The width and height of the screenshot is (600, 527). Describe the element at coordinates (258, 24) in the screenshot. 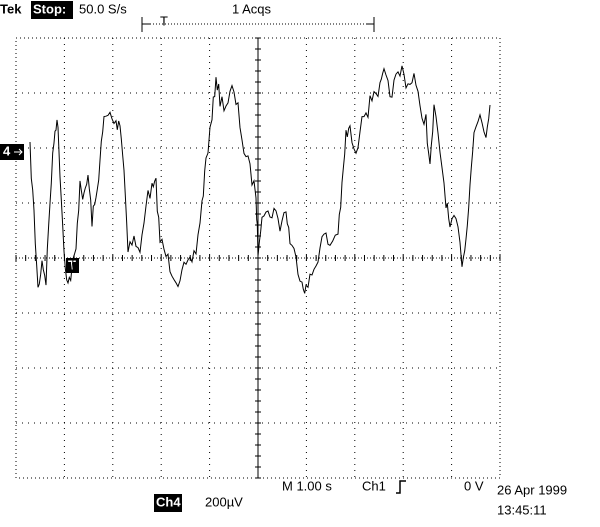

I see `record-bracket` at that location.